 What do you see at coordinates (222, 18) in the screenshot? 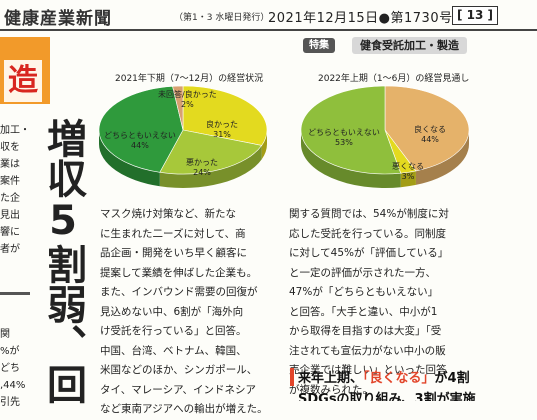
I see `issue-note: （第1・3 水曜日発行）` at bounding box center [222, 18].